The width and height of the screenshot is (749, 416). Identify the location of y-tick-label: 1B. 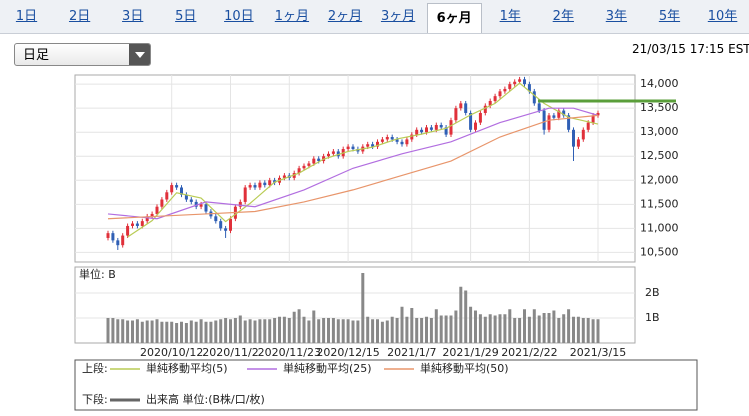
(652, 317).